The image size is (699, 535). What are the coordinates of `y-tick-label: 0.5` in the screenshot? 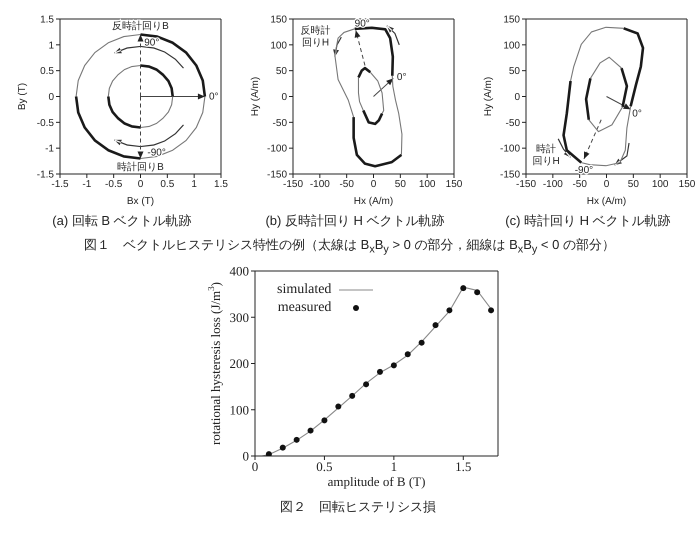 It's located at (47, 72).